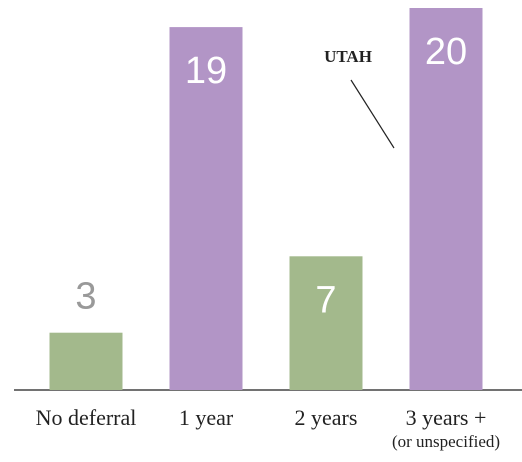  What do you see at coordinates (446, 441) in the screenshot?
I see `x-tick-note: (or unspecified)` at bounding box center [446, 441].